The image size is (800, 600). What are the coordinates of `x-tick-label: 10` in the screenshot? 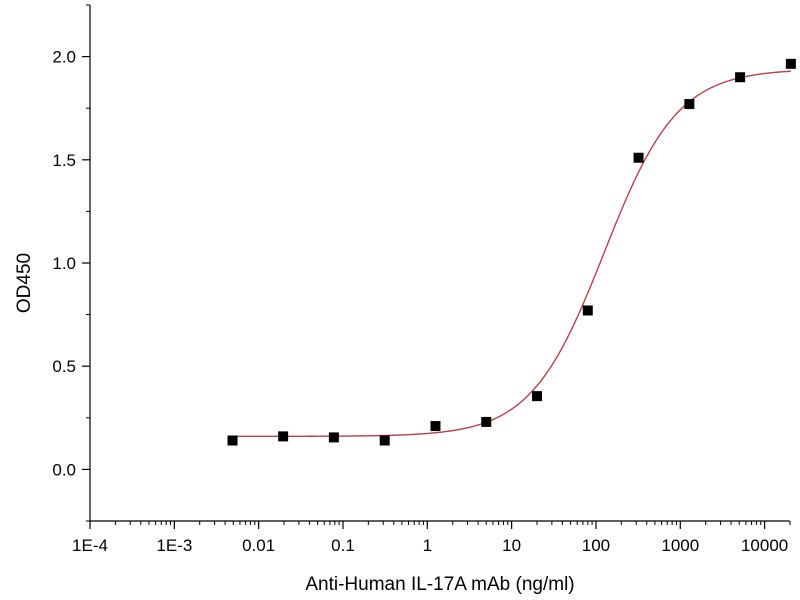 It's located at (511, 545).